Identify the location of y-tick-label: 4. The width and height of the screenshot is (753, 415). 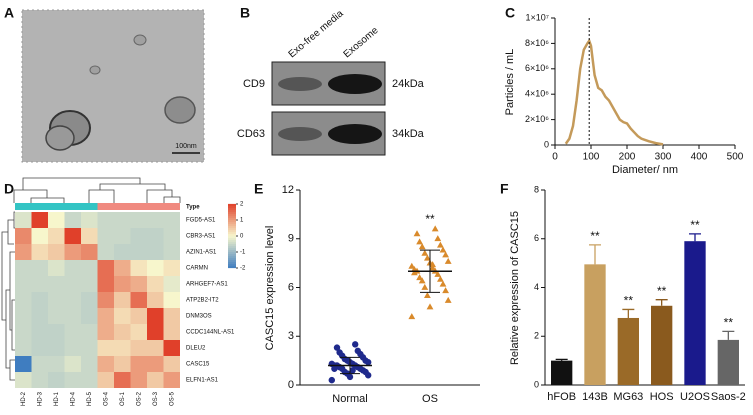
(536, 287).